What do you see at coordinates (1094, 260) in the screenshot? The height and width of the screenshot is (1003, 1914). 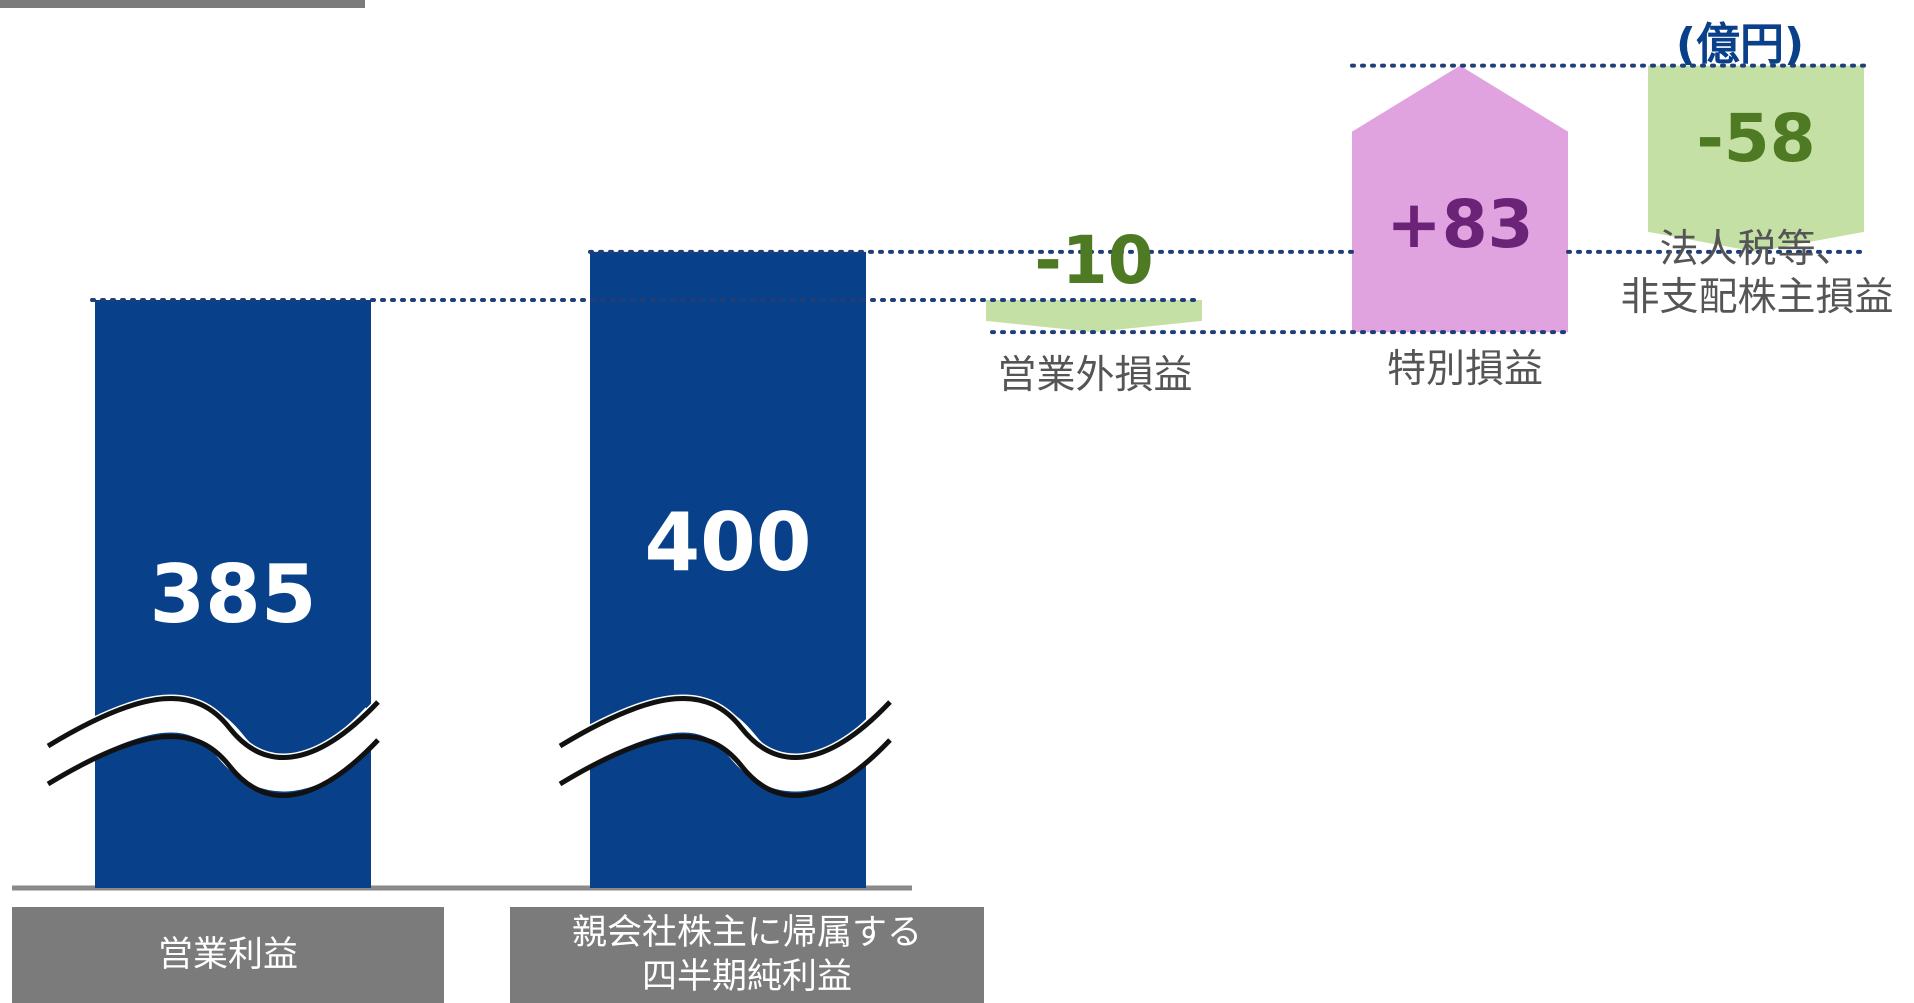 I see `step-value-non-operating: -10` at bounding box center [1094, 260].